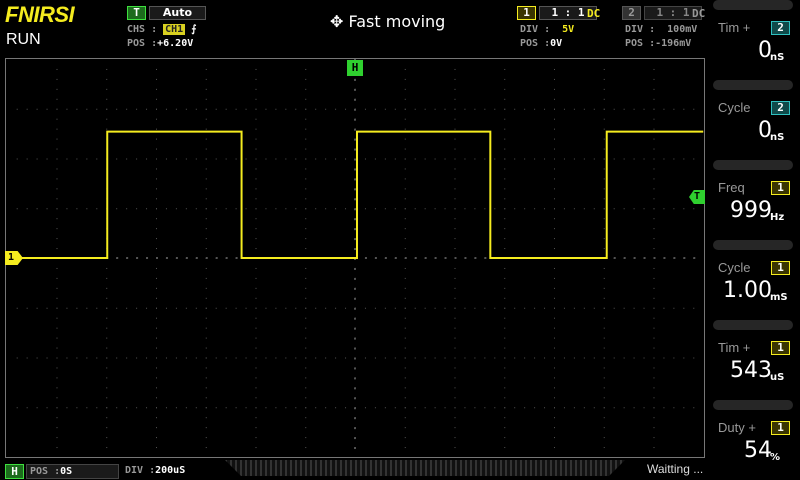  Describe the element at coordinates (425, 468) in the screenshot. I see `memory-scrollbar` at that location.